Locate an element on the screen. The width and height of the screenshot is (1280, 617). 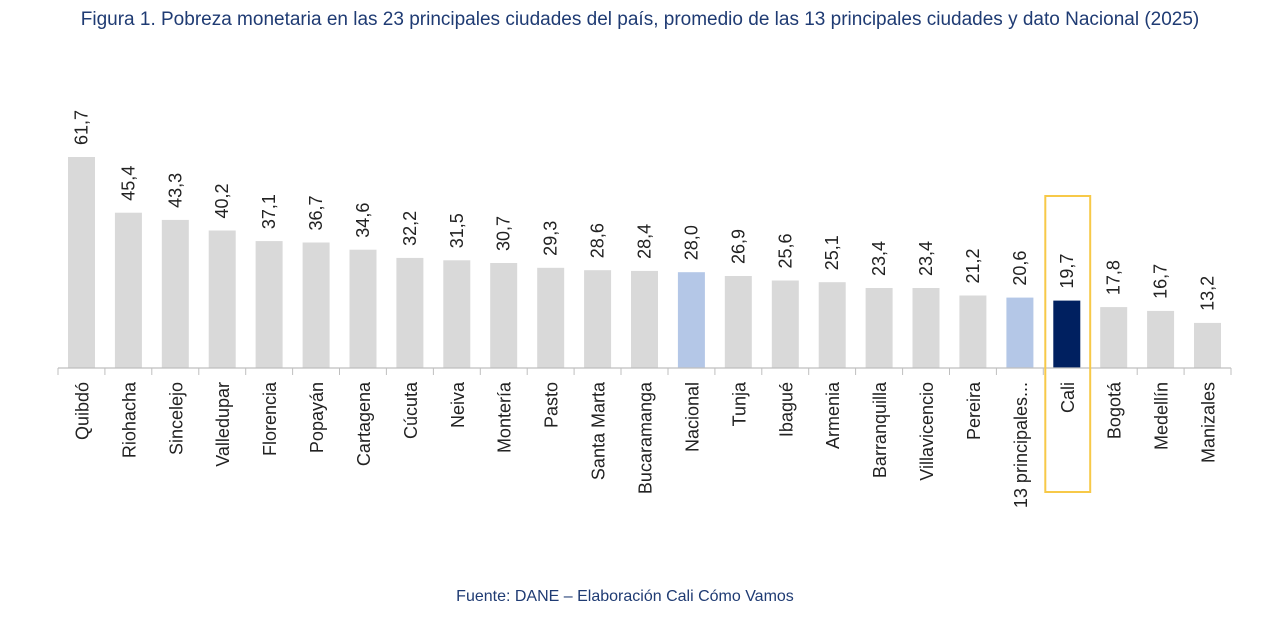
bar-cali is located at coordinates (1067, 334).